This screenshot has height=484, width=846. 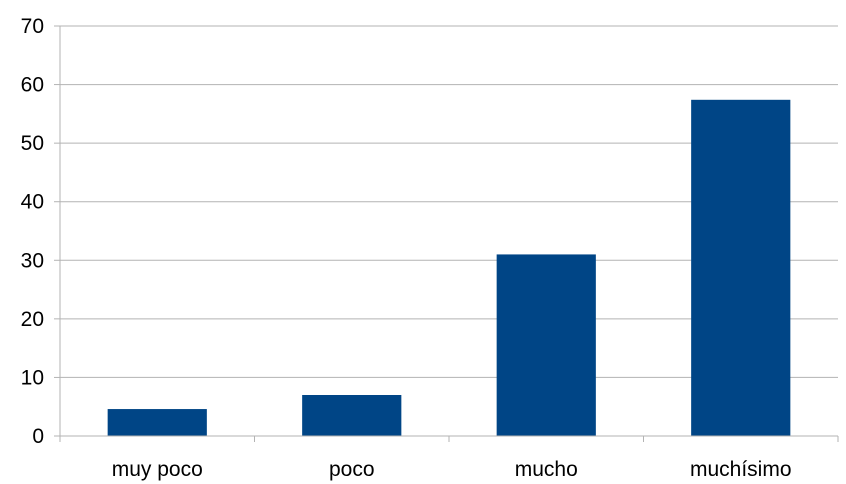 What do you see at coordinates (546, 469) in the screenshot?
I see `x-tick-label: mucho` at bounding box center [546, 469].